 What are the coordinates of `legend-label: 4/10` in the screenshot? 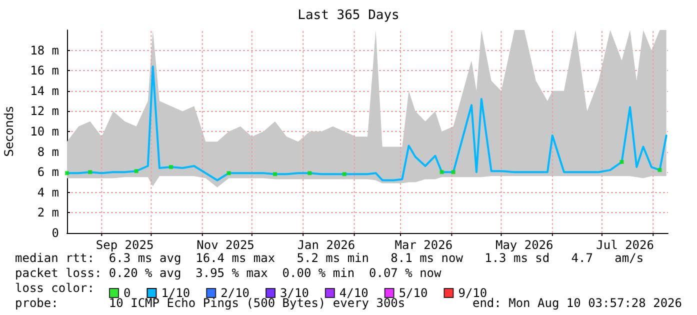 It's located at (353, 293).